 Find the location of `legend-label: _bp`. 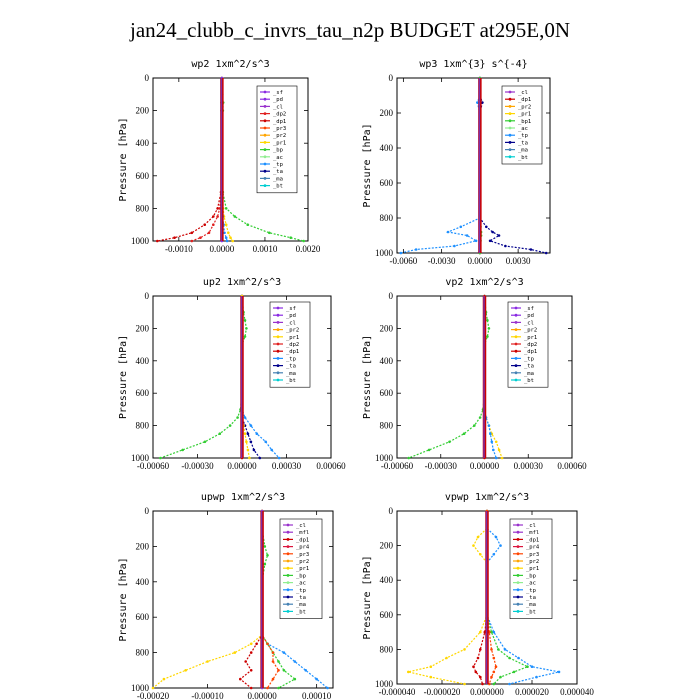

legend-label: _bp is located at coordinates (531, 576).